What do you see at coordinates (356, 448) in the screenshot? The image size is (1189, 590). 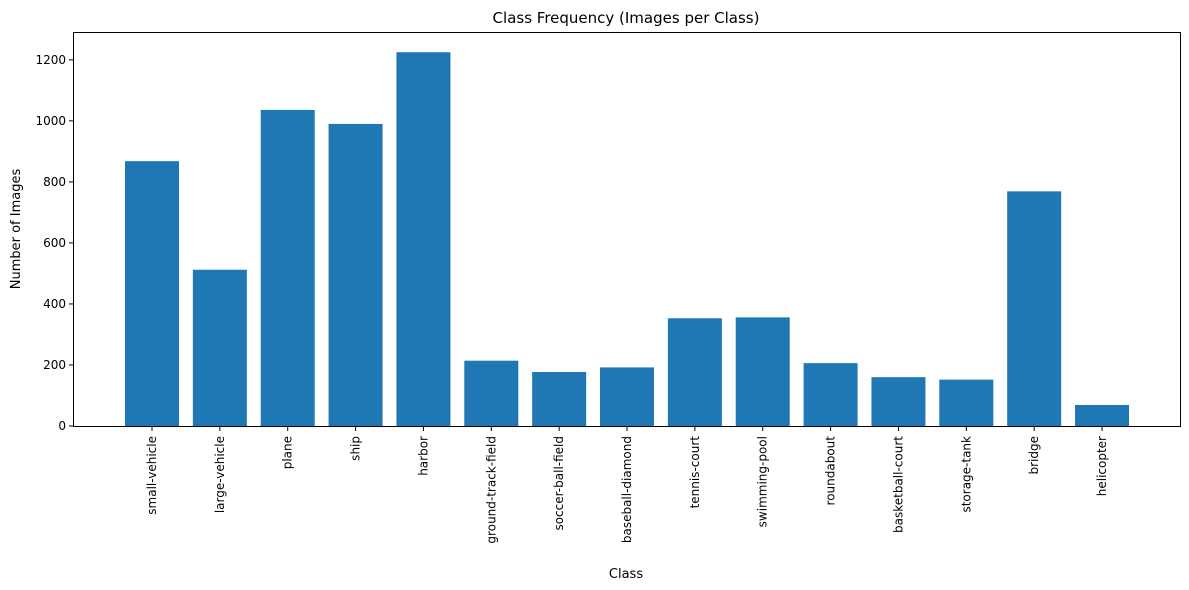 I see `x-tick-label: ship` at bounding box center [356, 448].